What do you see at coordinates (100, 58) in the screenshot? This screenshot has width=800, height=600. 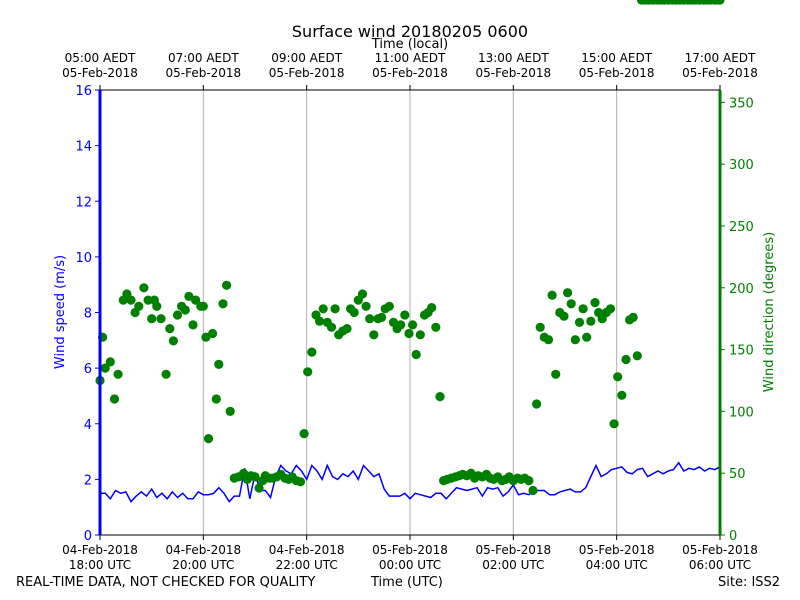 I see `top-tick-label: 05:00 AEDT` at bounding box center [100, 58].